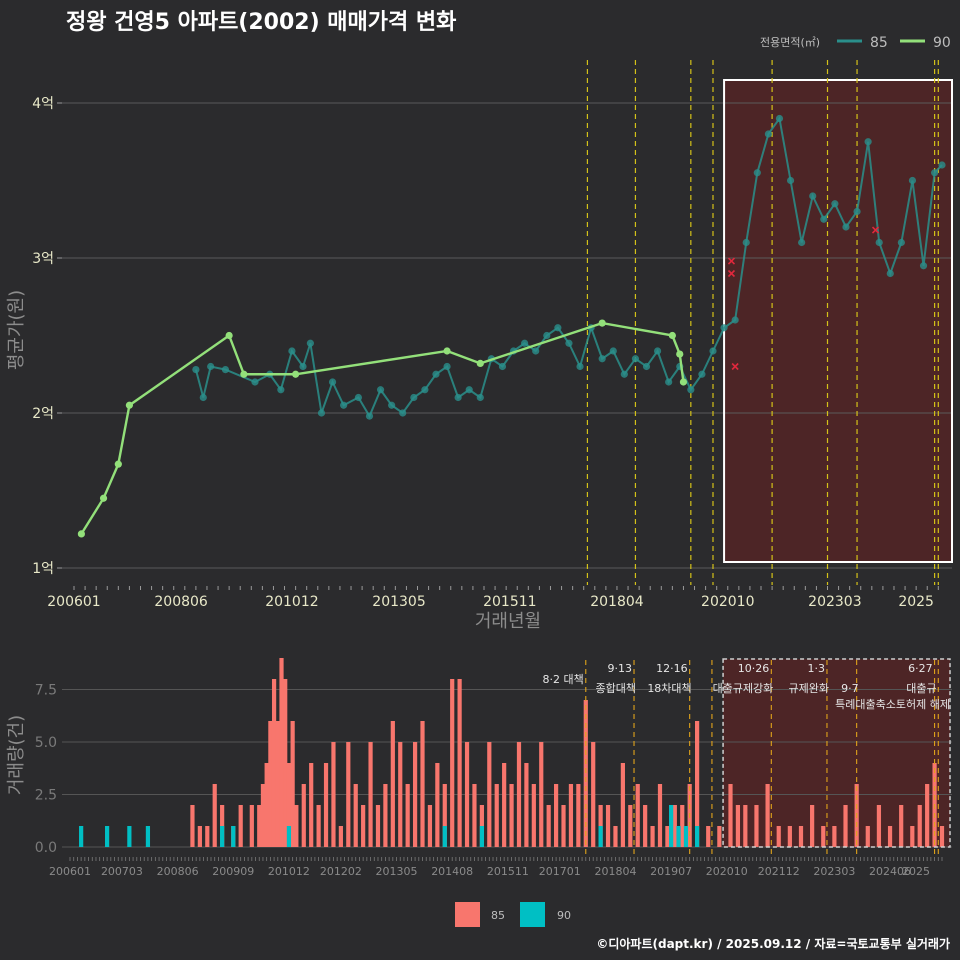  Describe the element at coordinates (921, 688) in the screenshot. I see `policy-sublabel: 대출규` at that location.